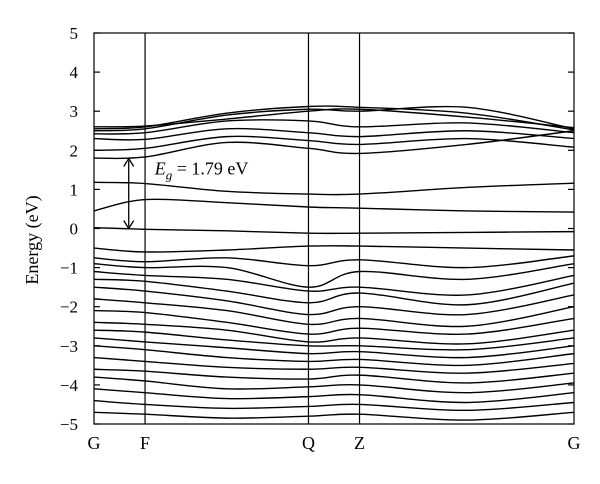  Describe the element at coordinates (308, 443) in the screenshot. I see `x-tick-label-2: Q` at that location.